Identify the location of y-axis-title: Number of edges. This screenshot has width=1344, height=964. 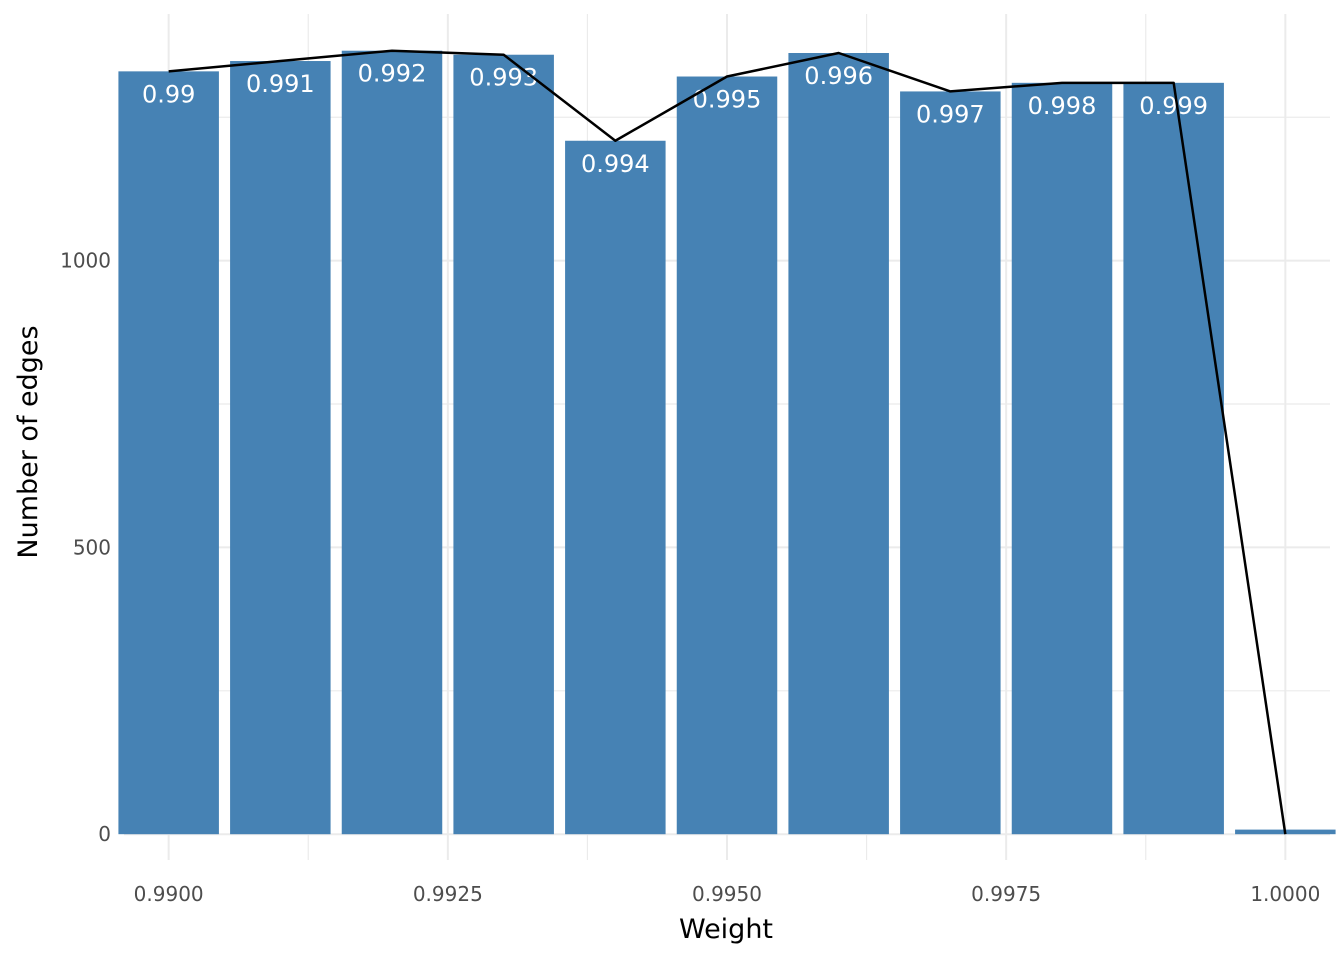
(28, 441).